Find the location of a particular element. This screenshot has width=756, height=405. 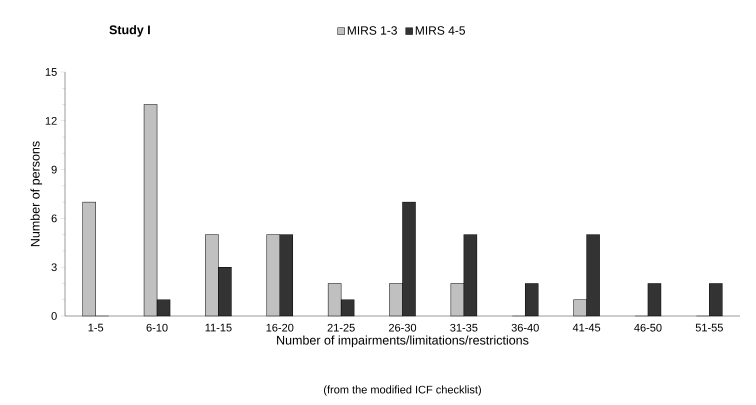

text: (from the modified ICF checklist) is located at coordinates (402, 390).